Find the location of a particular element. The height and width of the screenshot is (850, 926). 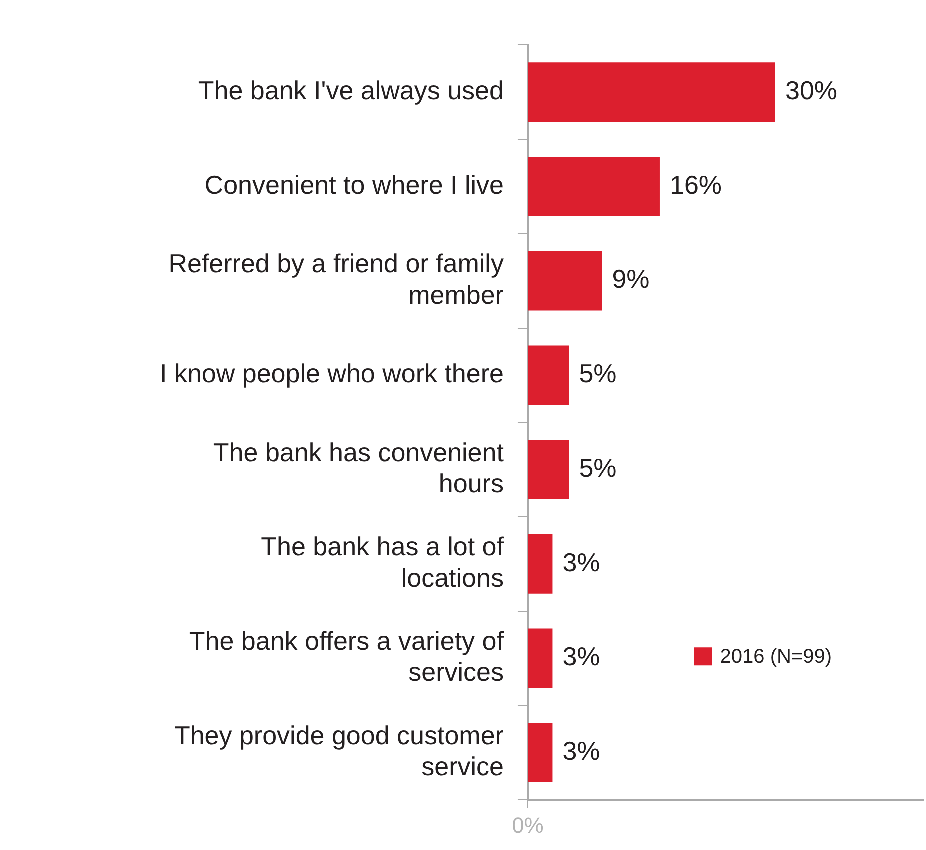

y-tick-label: They provide good customer service is located at coordinates (339, 751).